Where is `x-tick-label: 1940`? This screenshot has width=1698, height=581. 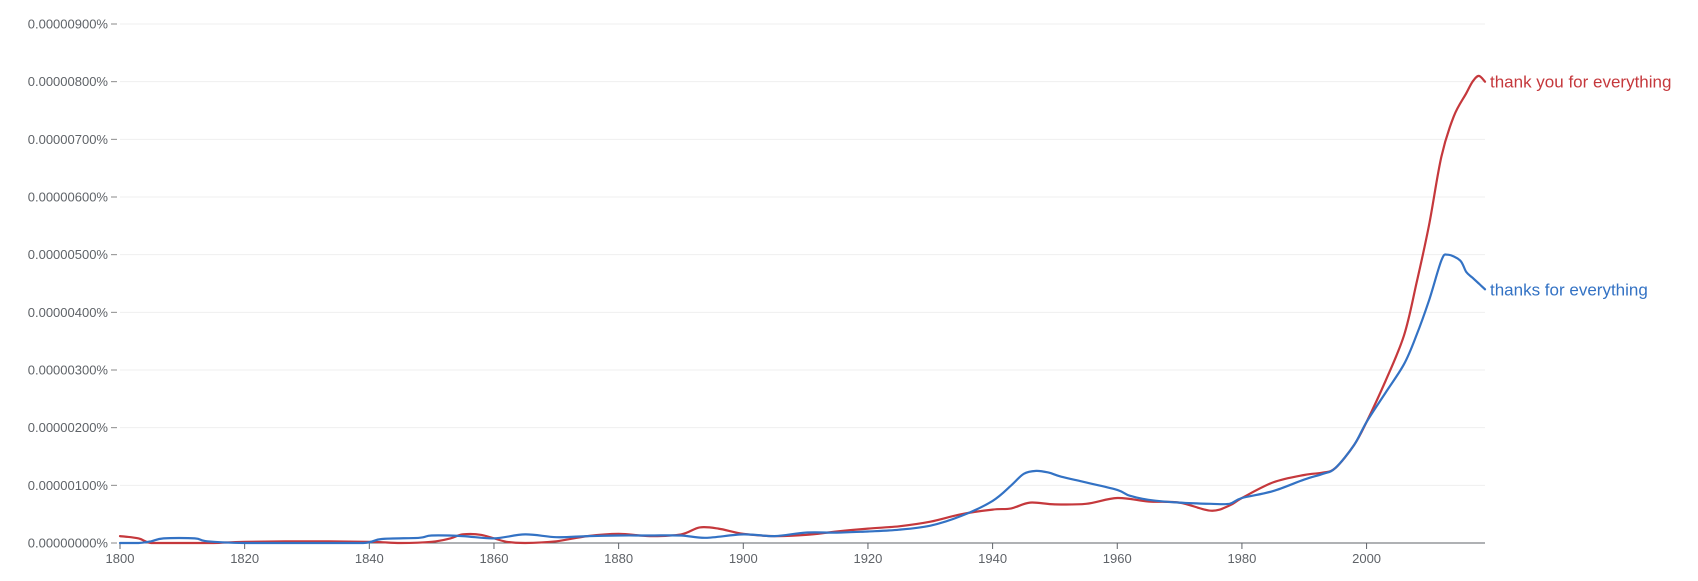 x-tick-label: 1940 is located at coordinates (992, 558).